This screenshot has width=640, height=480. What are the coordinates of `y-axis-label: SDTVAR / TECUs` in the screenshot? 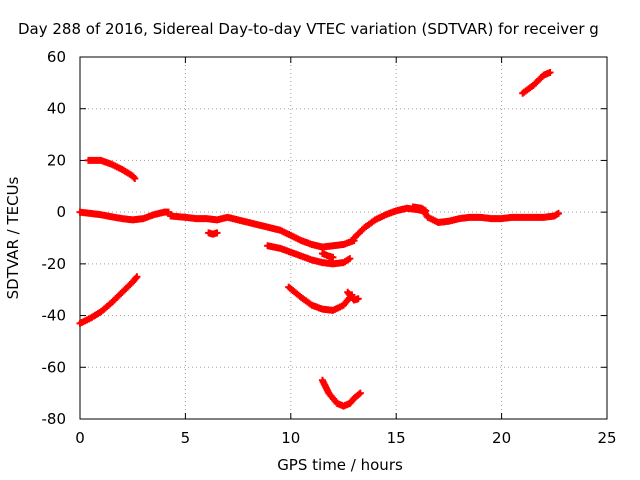 It's located at (13, 237).